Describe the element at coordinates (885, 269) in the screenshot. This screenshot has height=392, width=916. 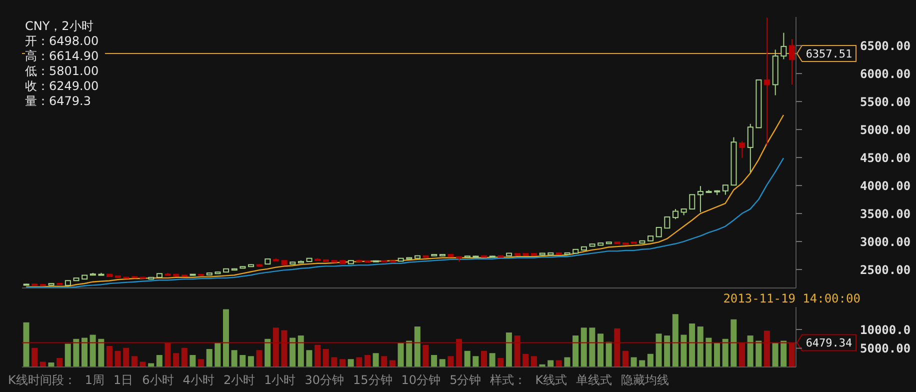
I see `y-tick-label: 2500.00` at that location.